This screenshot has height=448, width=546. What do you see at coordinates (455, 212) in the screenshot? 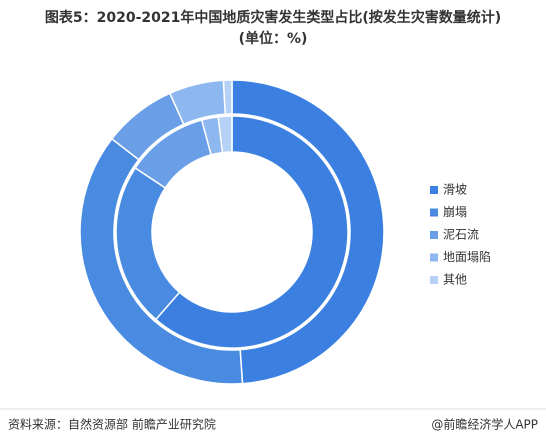
I see `legend-label: 崩塌` at bounding box center [455, 212].